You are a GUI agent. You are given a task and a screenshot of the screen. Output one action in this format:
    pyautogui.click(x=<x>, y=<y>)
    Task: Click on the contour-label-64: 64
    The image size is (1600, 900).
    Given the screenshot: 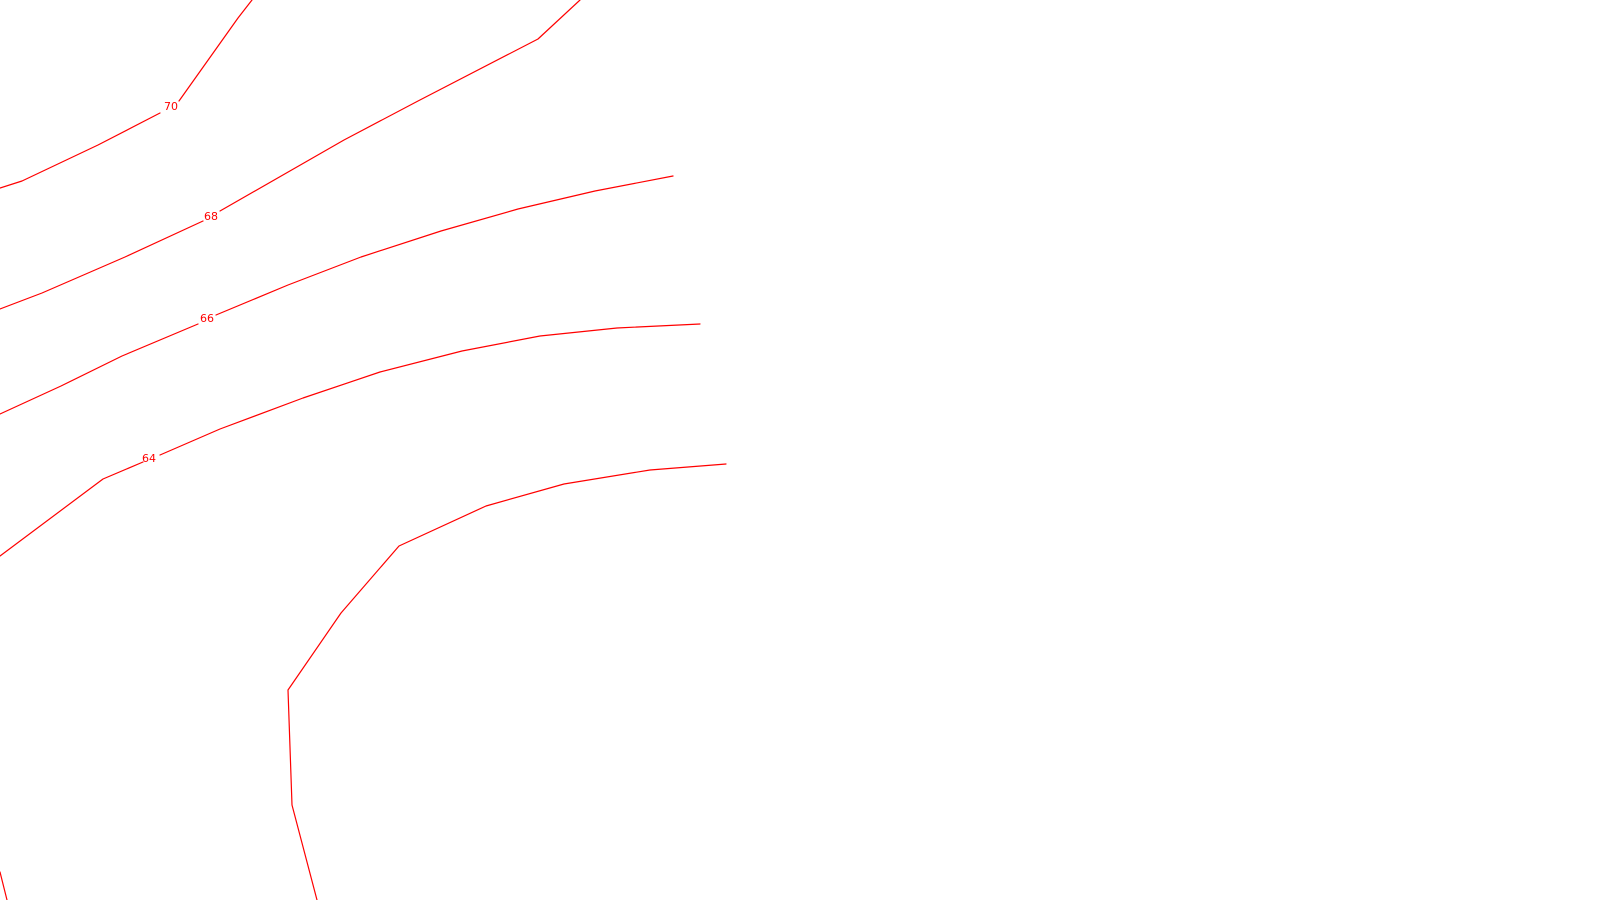 What is the action you would take?
    pyautogui.click(x=149, y=458)
    